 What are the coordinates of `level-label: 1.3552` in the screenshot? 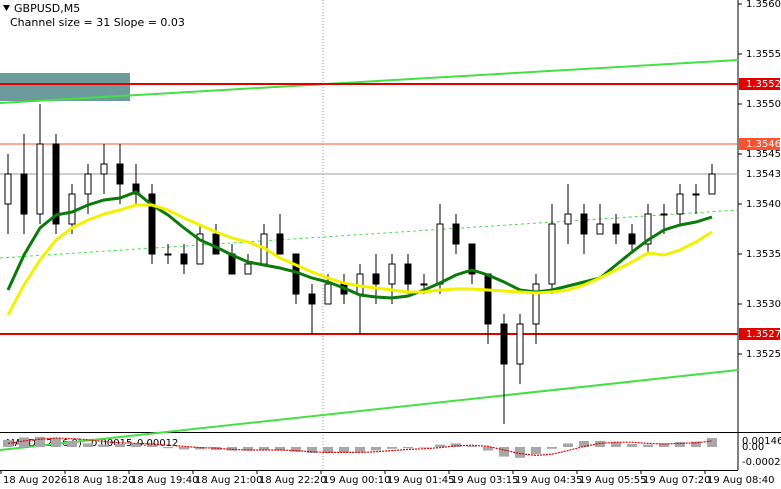 It's located at (763, 84).